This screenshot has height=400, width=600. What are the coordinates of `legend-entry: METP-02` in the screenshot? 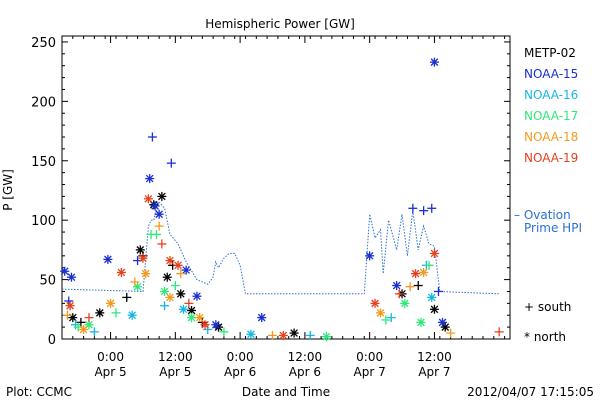 It's located at (550, 53).